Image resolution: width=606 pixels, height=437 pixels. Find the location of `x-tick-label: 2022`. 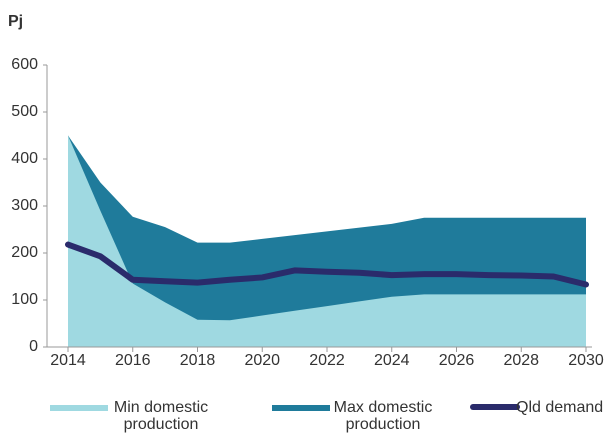

x-tick-label: 2022 is located at coordinates (327, 360).